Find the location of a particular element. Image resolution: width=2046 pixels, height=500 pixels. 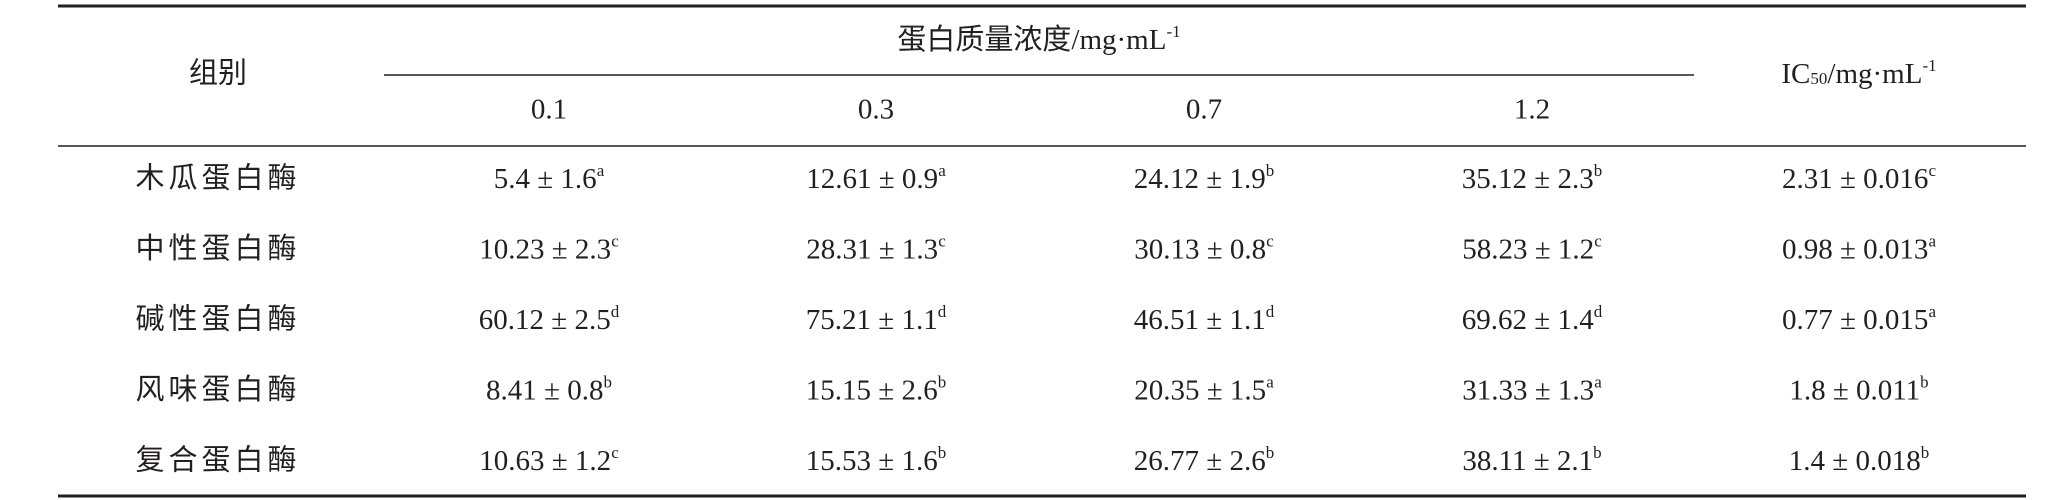

table-cell: 30.13 ± 0.8c is located at coordinates (1204, 248).